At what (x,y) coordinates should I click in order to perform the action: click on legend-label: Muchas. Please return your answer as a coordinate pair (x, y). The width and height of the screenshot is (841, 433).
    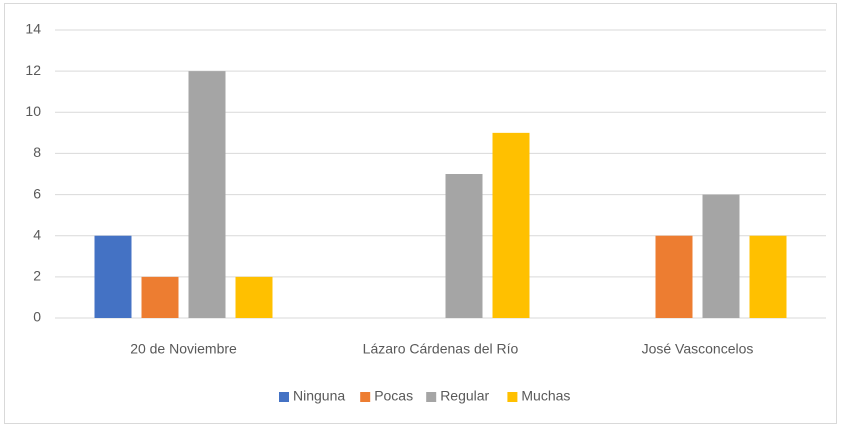
    Looking at the image, I should click on (545, 396).